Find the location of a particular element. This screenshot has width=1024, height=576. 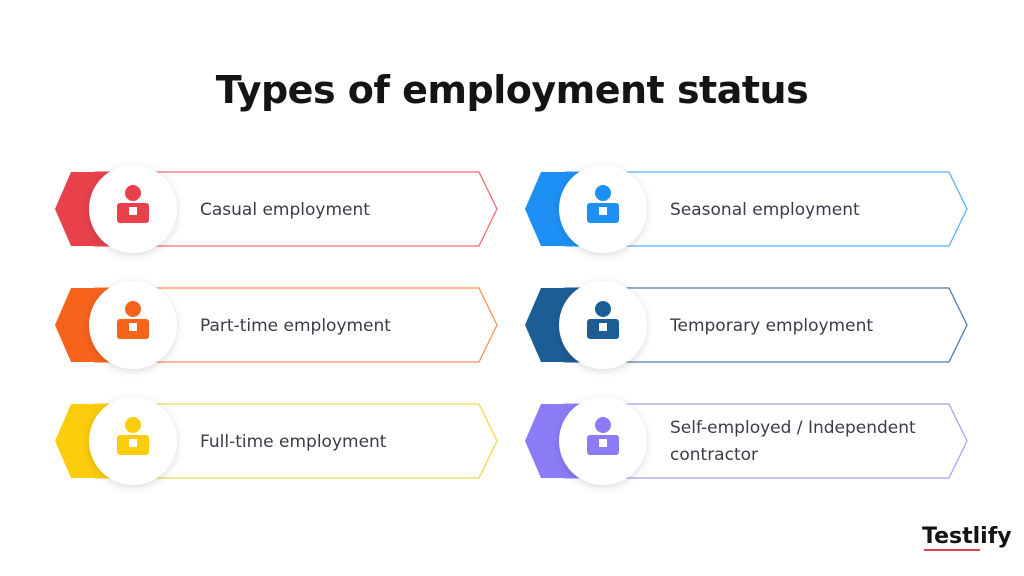

item-label: Temporary employment is located at coordinates (772, 325).